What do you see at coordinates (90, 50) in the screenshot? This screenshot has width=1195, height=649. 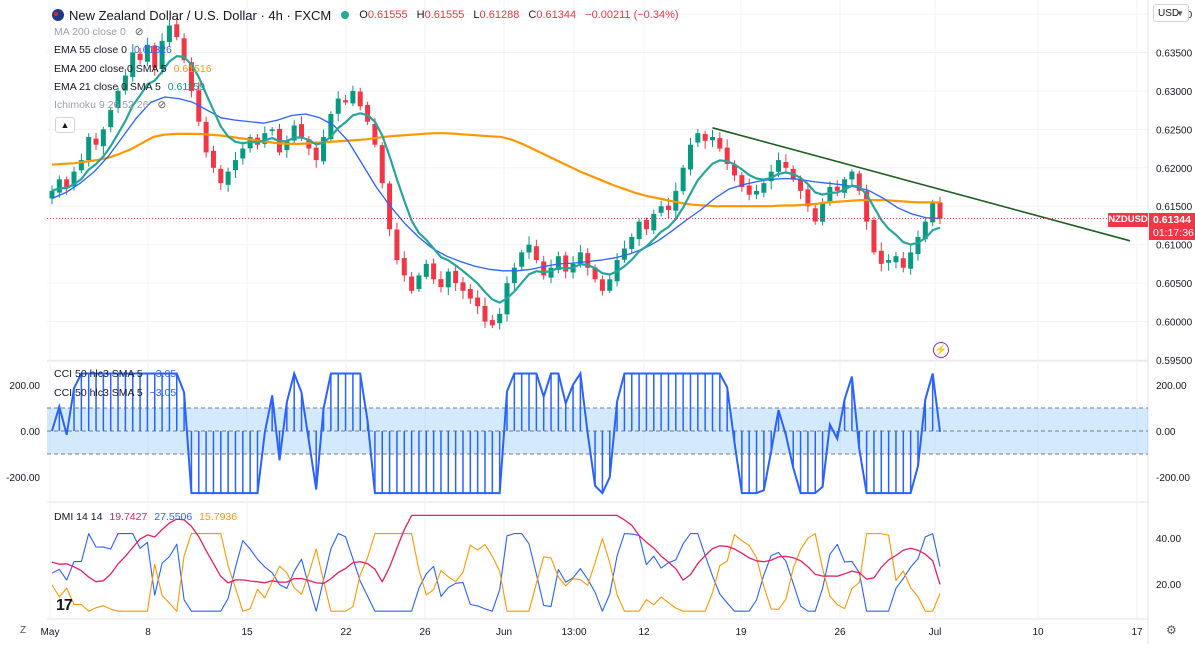 I see `indicator-label: EMA 55 close 0` at bounding box center [90, 50].